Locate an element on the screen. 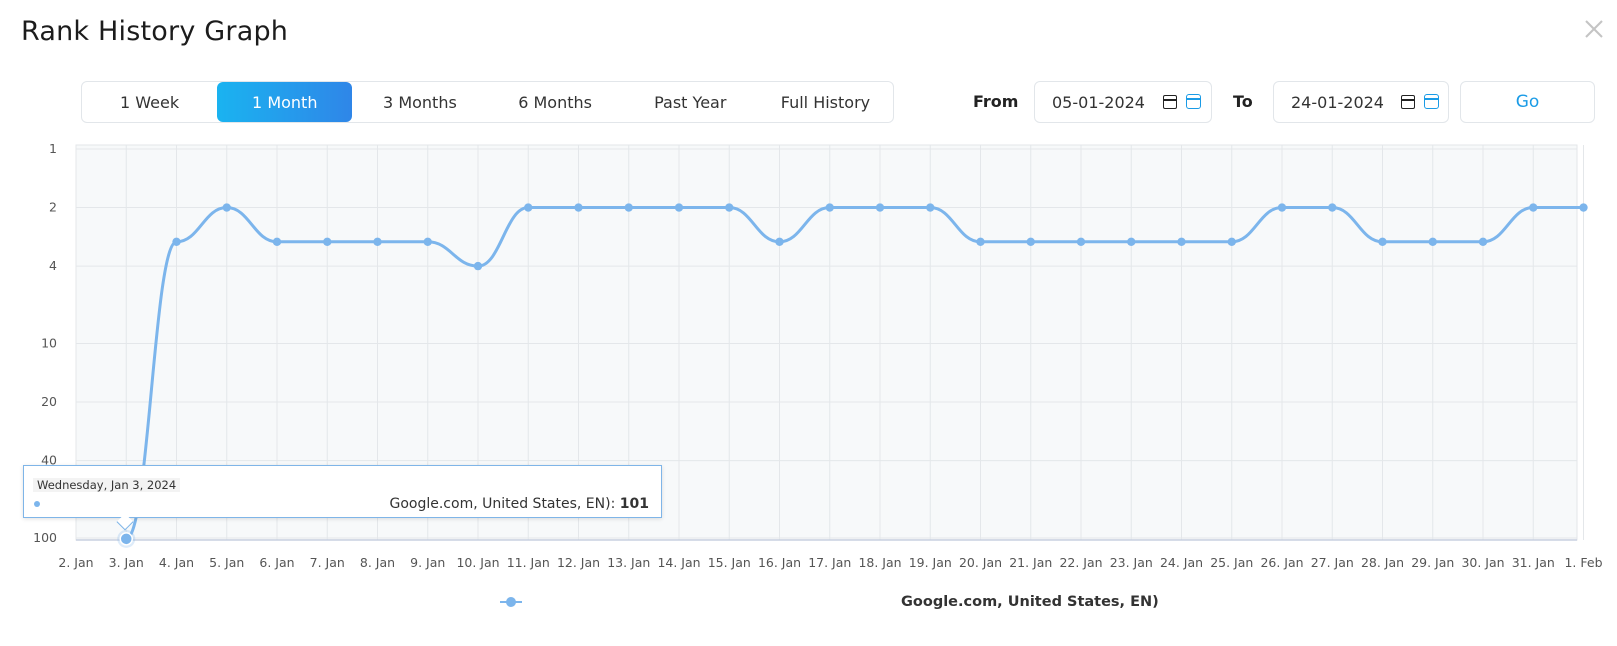 The height and width of the screenshot is (646, 1617). y-tick-label: 1 is located at coordinates (53, 148).